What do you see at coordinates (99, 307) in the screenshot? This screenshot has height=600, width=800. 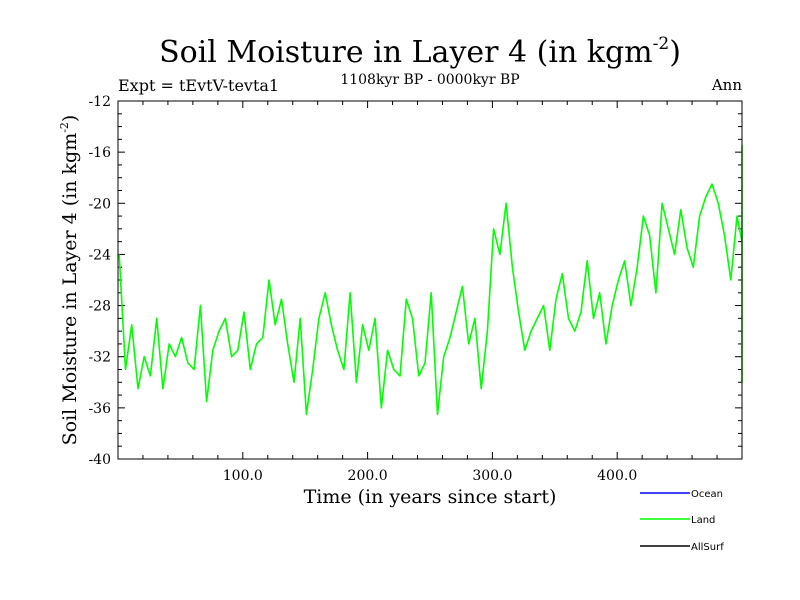 I see `y-tick-label: -28` at bounding box center [99, 307].